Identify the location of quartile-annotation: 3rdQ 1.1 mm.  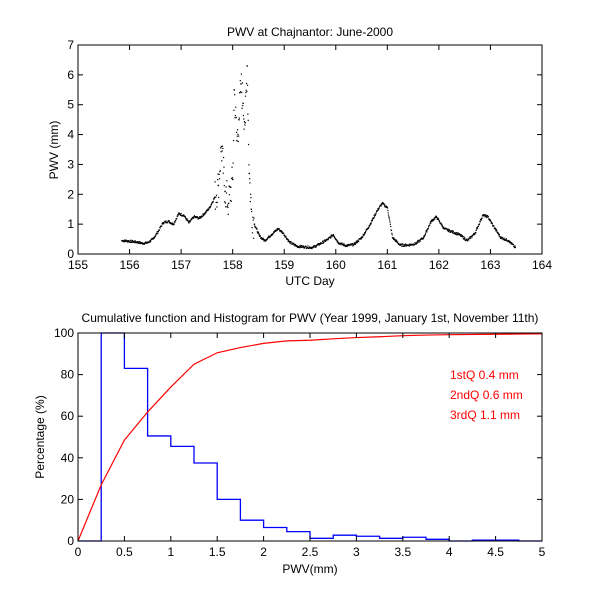
(485, 415).